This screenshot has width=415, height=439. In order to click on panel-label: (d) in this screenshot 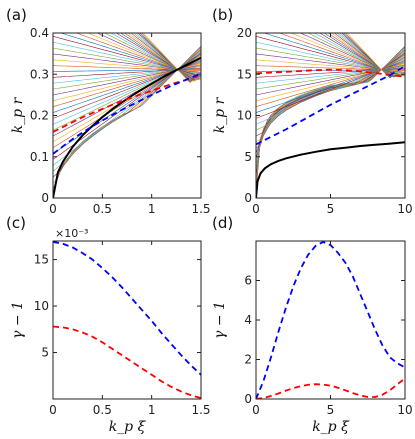, I will do `click(222, 223)`.